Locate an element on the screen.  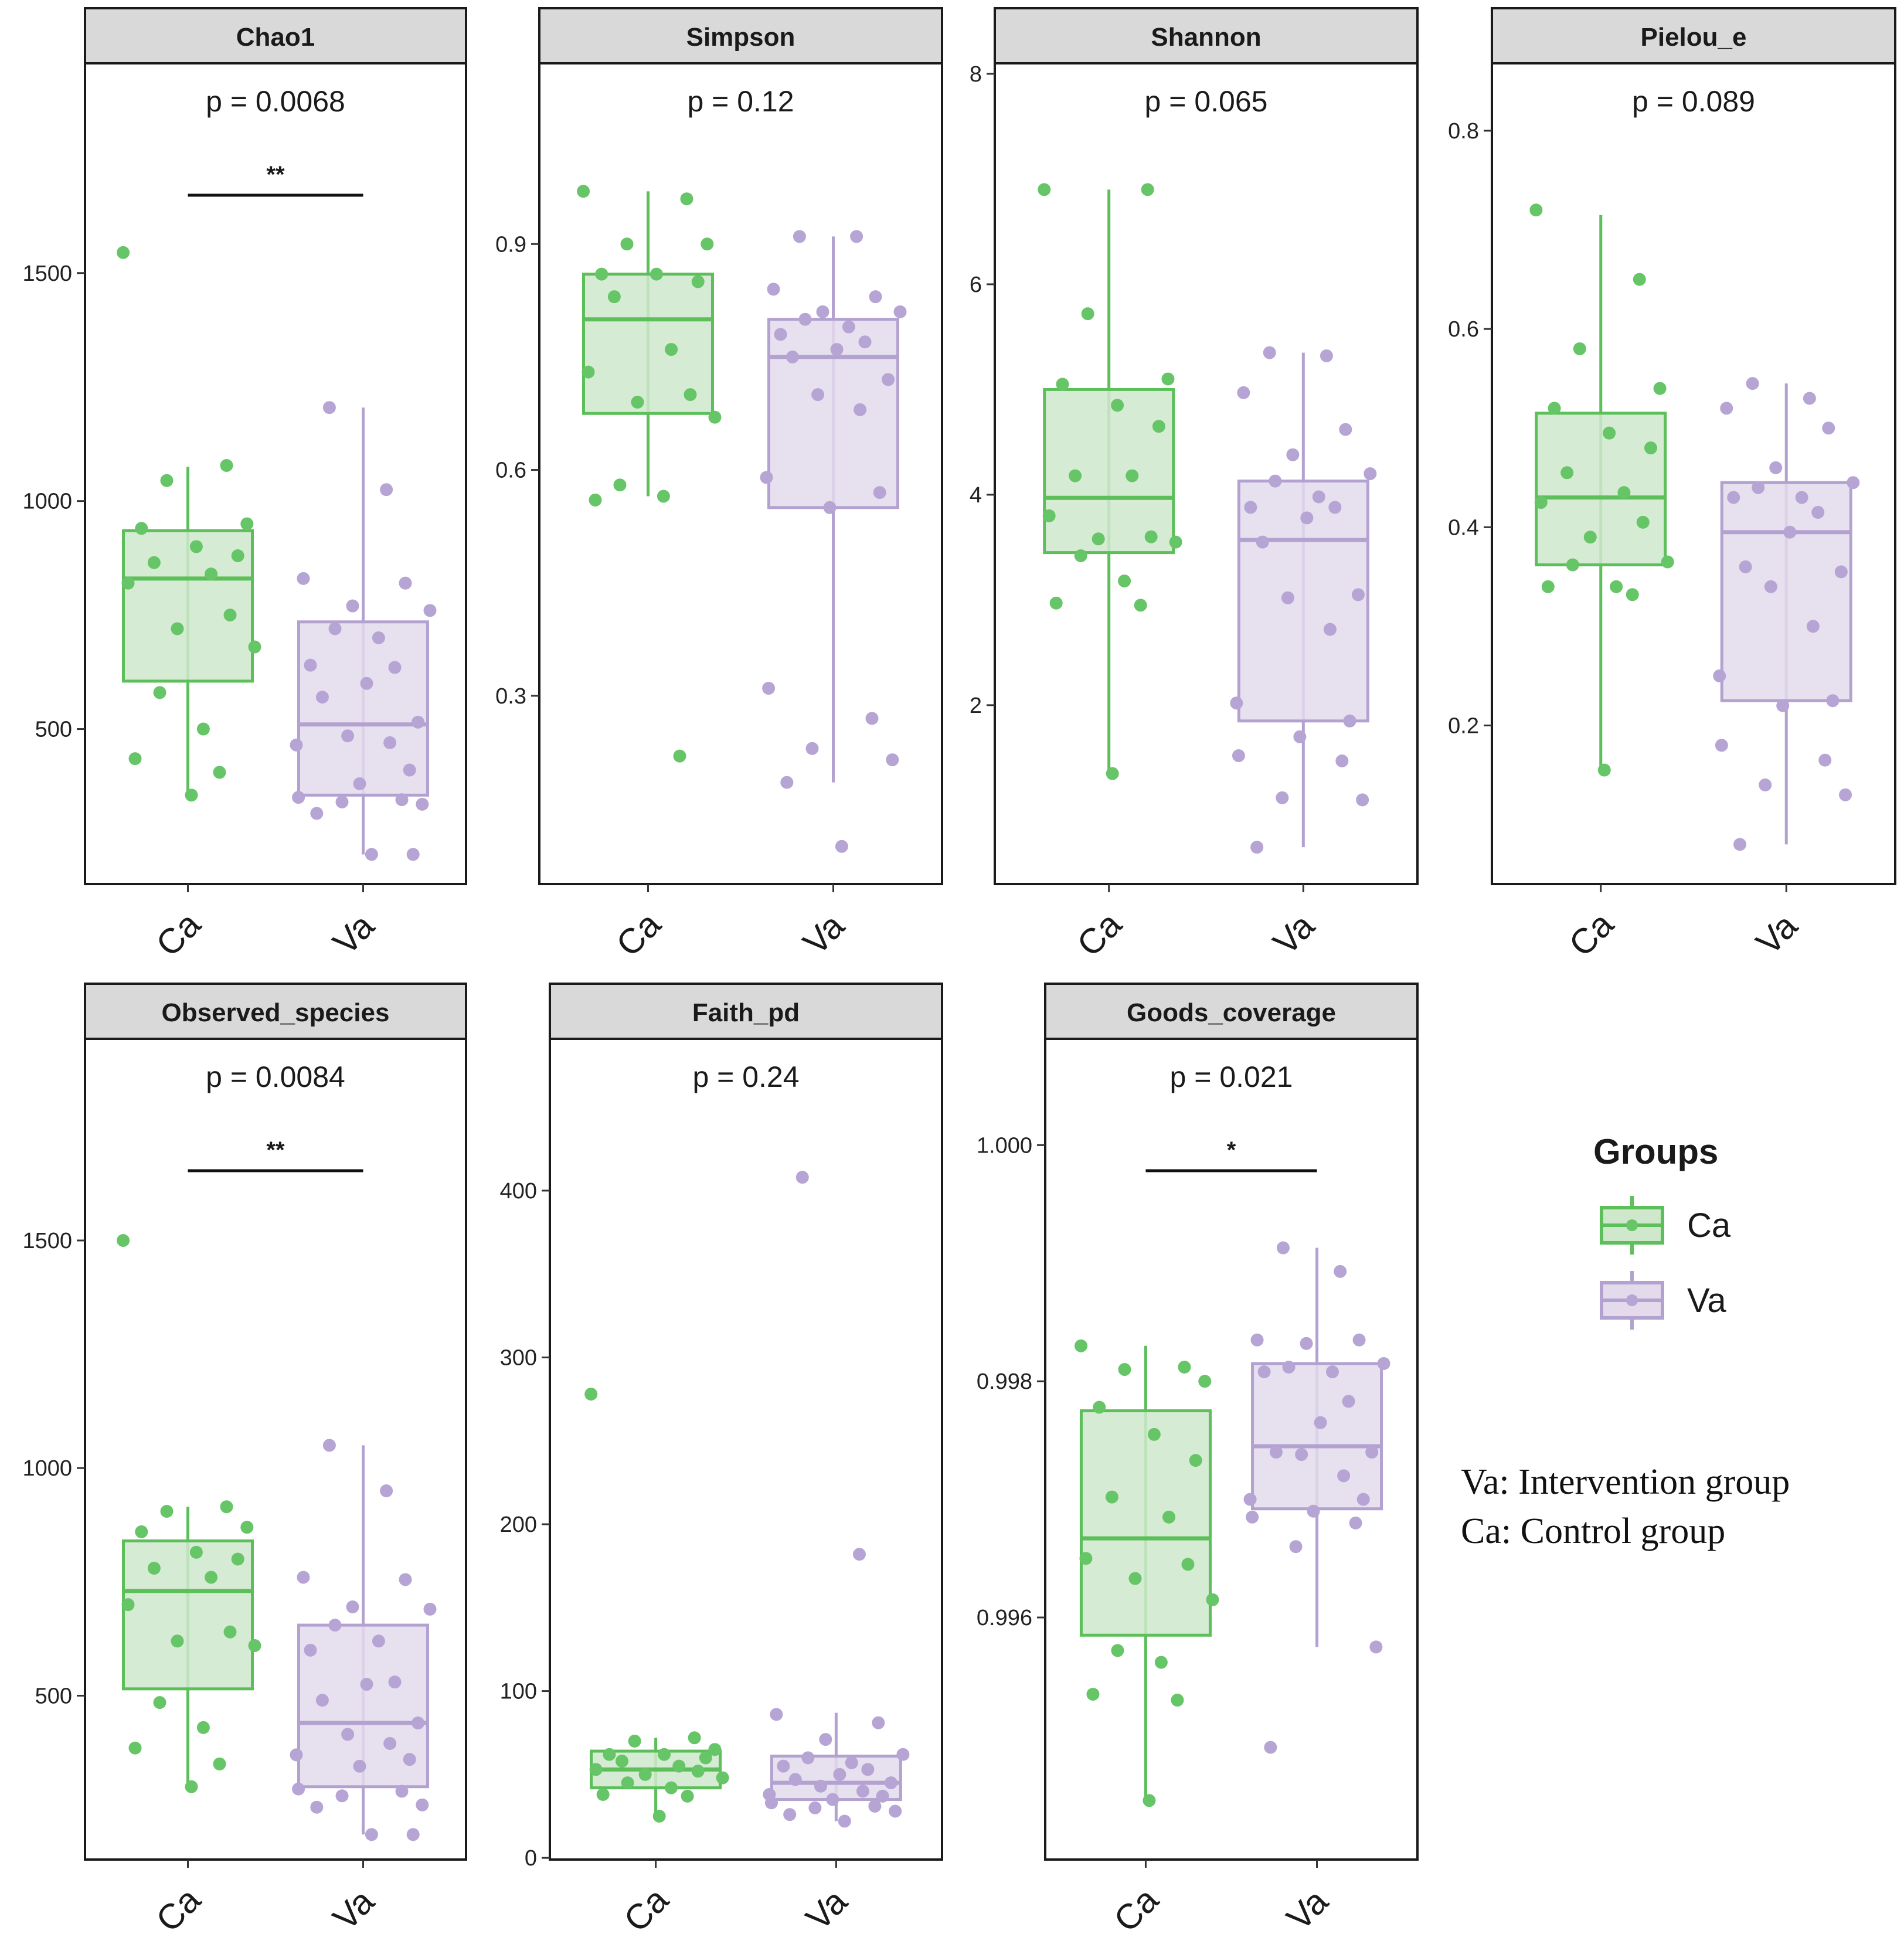
ytick-label-observed-species-1: 1000 is located at coordinates (47, 1469).